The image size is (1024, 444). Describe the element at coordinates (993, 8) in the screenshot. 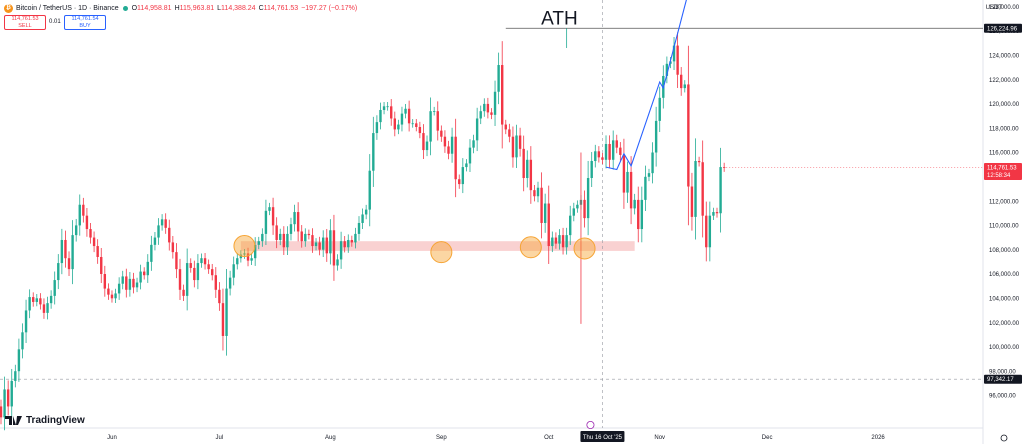

I see `currency-label: USDT` at that location.